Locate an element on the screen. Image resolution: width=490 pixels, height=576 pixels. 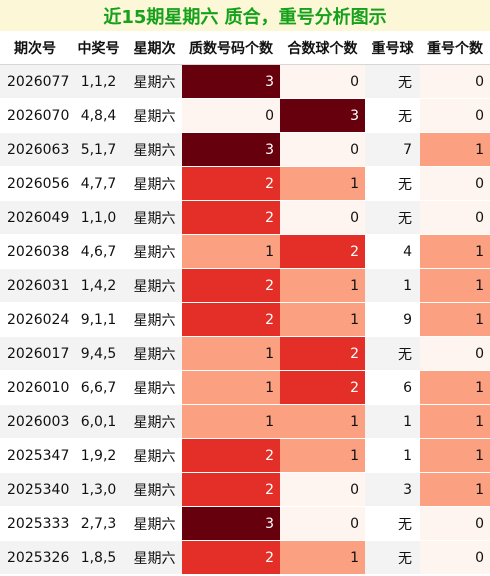
table-row: 2026003 6,0,1 星期六 1 1 1 1 is located at coordinates (245, 421).